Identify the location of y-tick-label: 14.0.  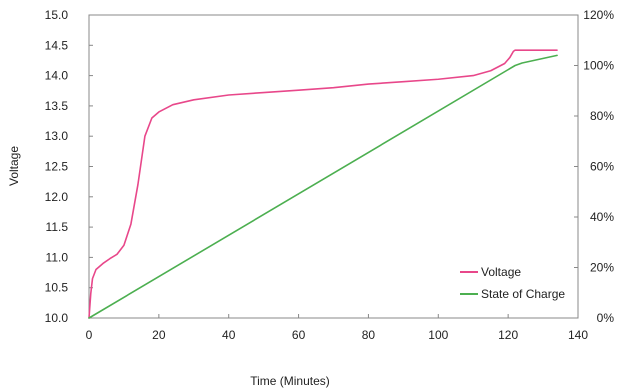
(57, 76).